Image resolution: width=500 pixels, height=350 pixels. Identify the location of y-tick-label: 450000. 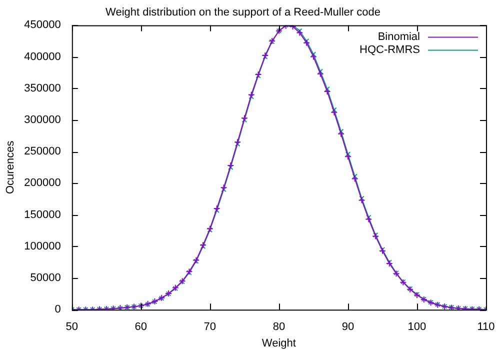
(42, 25).